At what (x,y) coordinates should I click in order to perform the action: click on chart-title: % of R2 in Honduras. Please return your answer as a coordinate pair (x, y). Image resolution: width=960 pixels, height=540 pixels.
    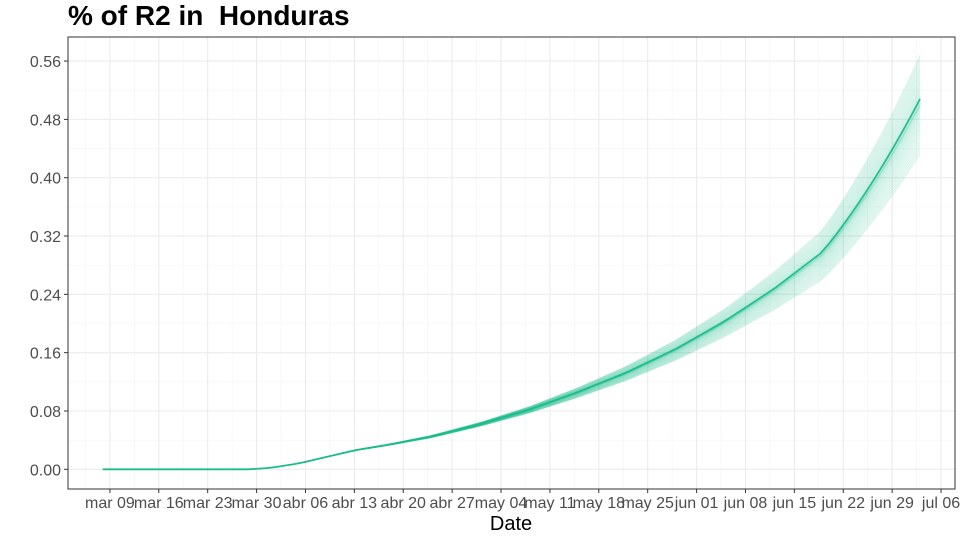
    Looking at the image, I should click on (209, 15).